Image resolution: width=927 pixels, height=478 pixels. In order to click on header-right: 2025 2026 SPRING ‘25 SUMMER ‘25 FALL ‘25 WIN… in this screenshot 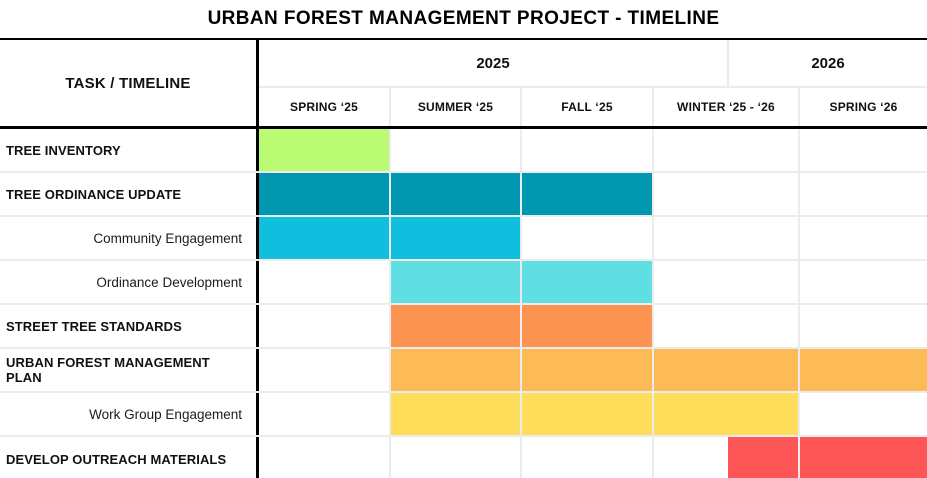, I will do `click(593, 83)`.